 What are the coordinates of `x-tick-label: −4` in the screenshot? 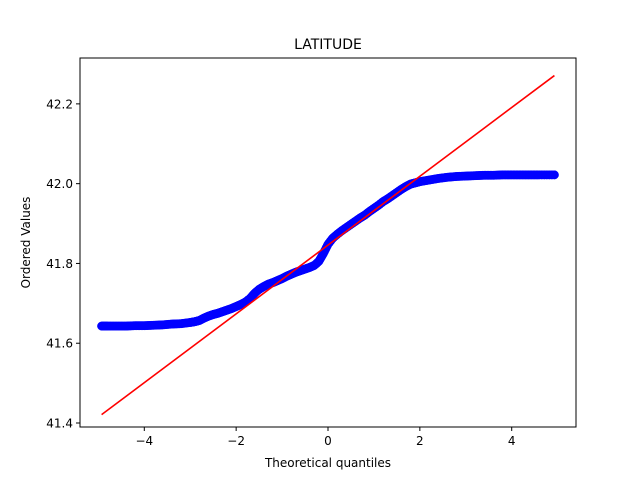 It's located at (144, 441).